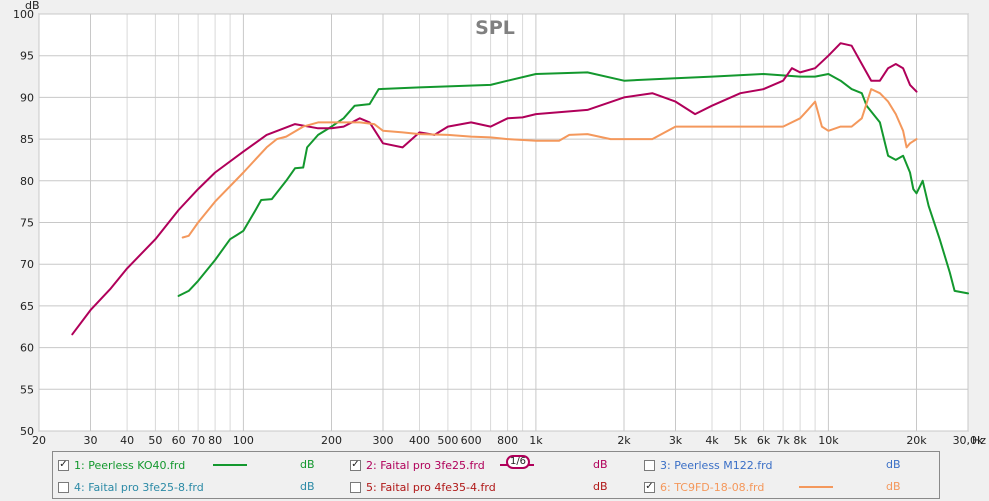 The height and width of the screenshot is (501, 989). I want to click on x-tick-label: 300, so click(383, 440).